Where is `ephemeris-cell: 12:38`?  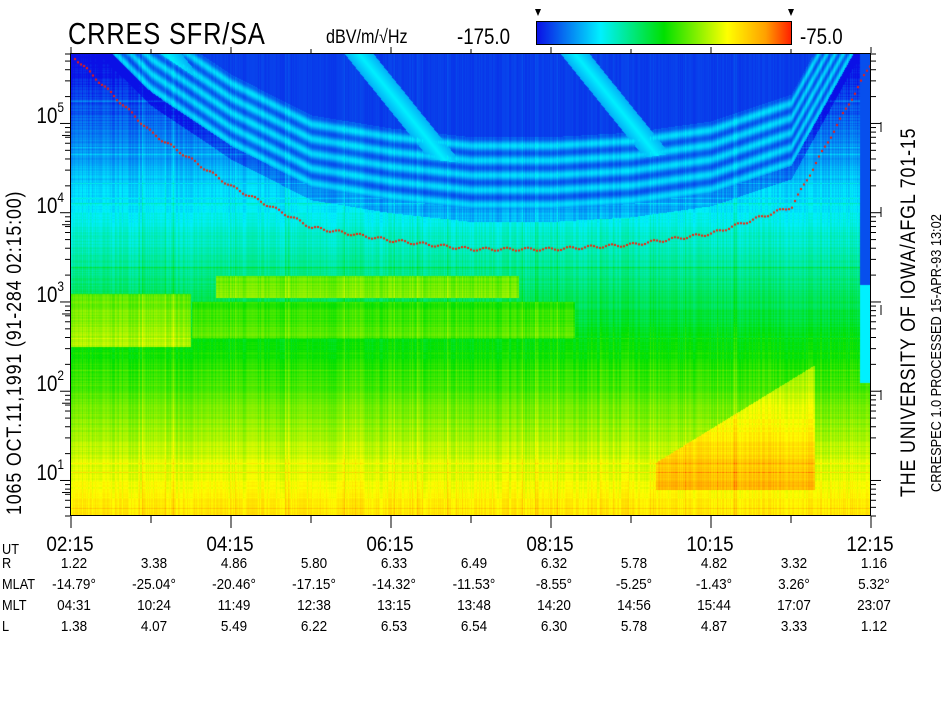 ephemeris-cell: 12:38 is located at coordinates (314, 605).